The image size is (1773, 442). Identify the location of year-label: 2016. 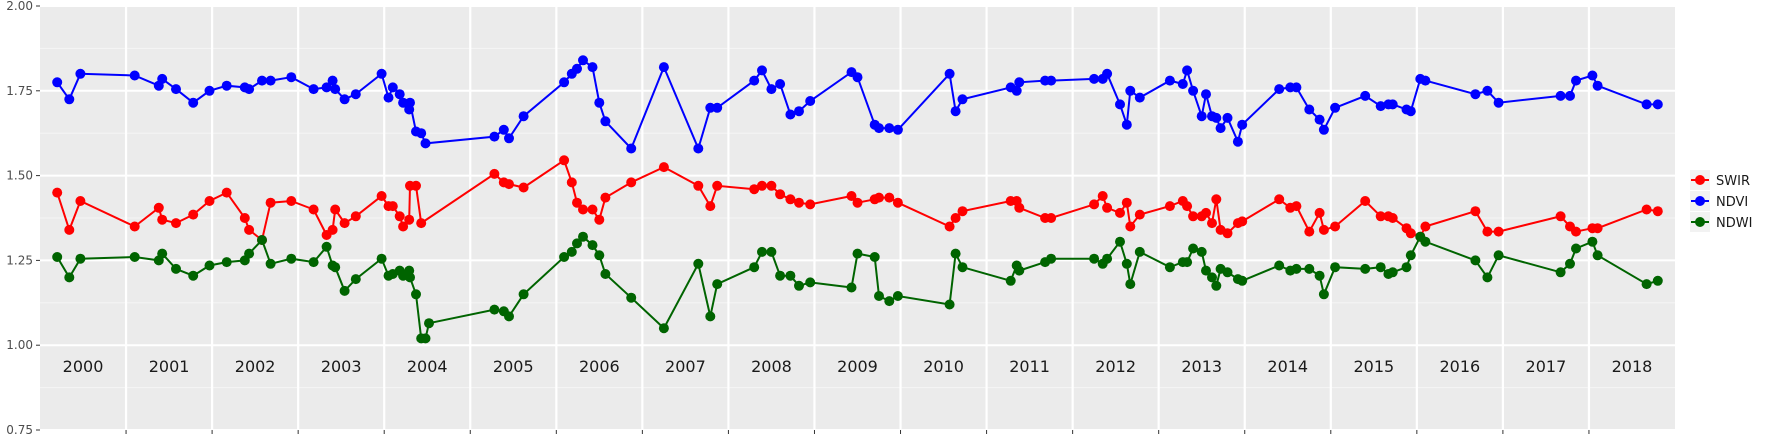
(1460, 366).